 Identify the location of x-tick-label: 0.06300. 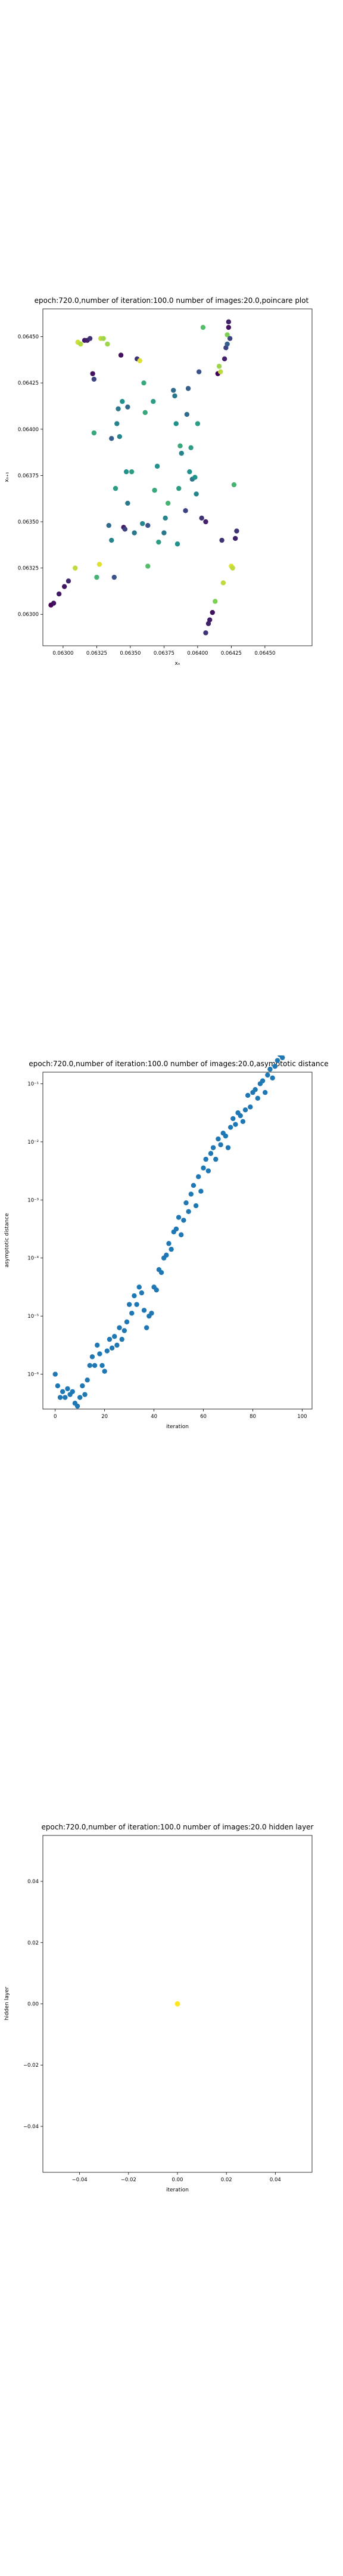
(63, 654).